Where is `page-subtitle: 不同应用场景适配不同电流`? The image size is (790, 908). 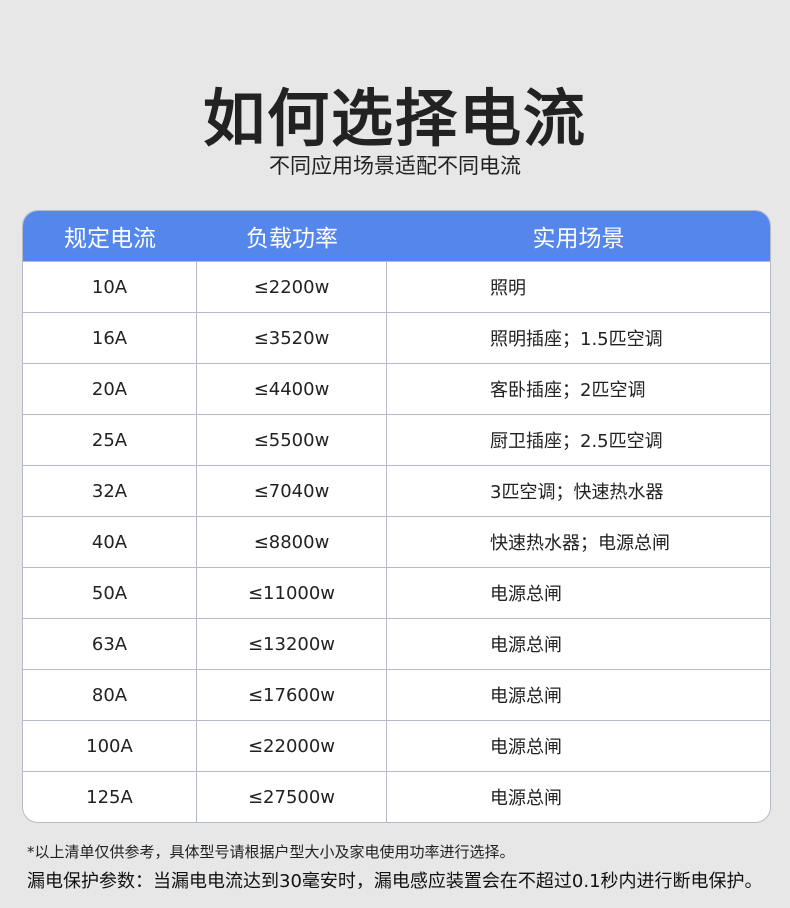 page-subtitle: 不同应用场景适配不同电流 is located at coordinates (395, 166).